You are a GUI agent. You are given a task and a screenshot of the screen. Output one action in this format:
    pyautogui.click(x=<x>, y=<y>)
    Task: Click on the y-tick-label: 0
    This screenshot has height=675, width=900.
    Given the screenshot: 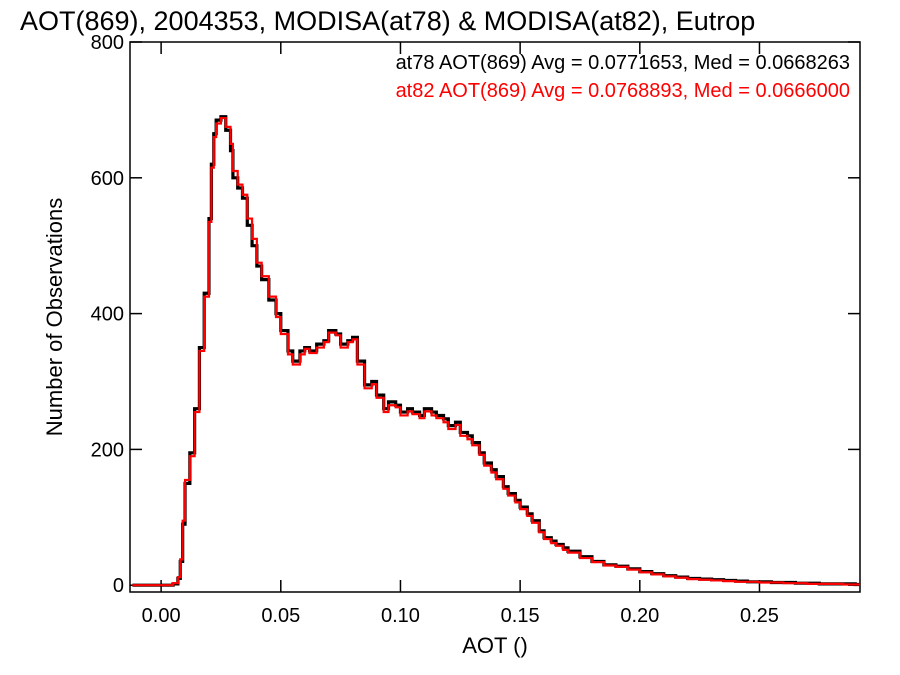 What is the action you would take?
    pyautogui.click(x=118, y=586)
    